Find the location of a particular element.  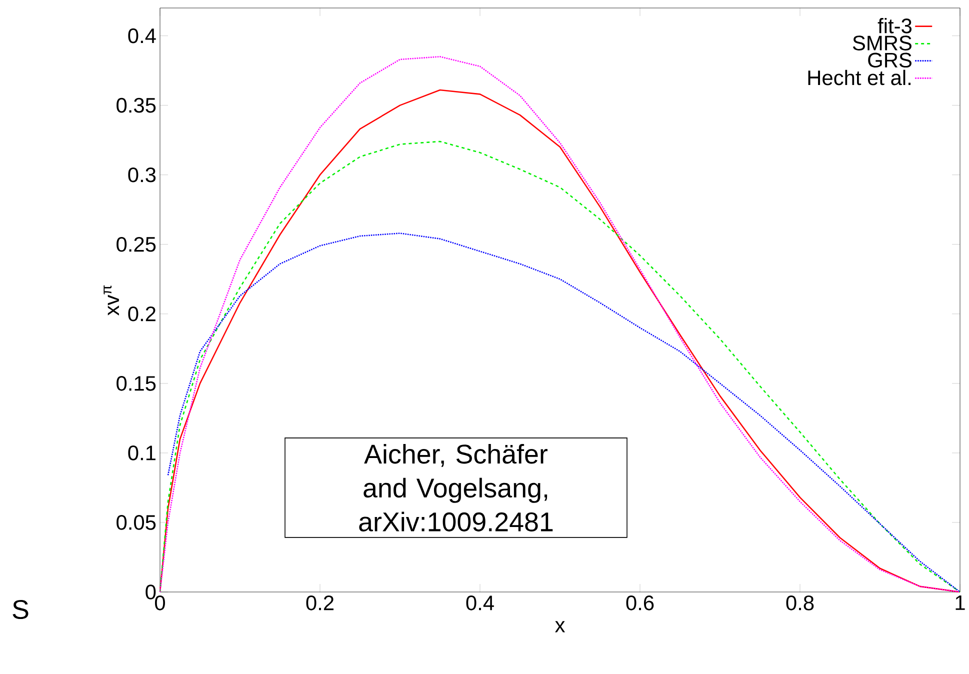

x-tick-label: 0.2 is located at coordinates (320, 603).